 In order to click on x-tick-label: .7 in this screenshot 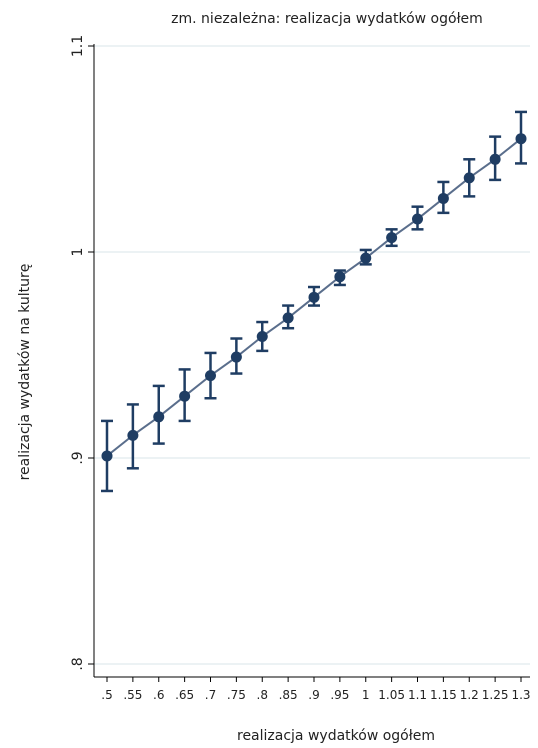, I will do `click(210, 695)`.